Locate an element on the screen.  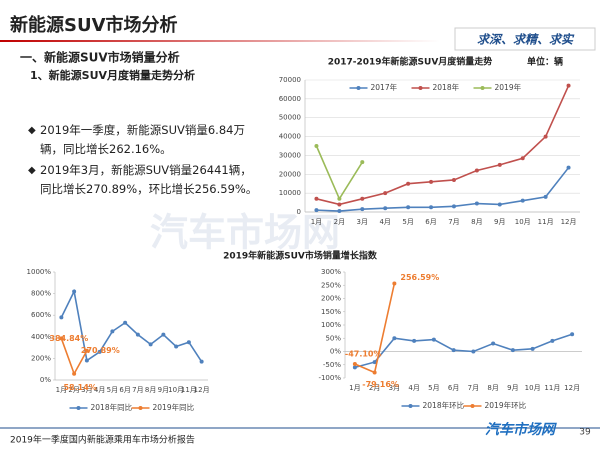
growth-title: 2019年新能源SUV市场销量增长指数 is located at coordinates (300, 256).